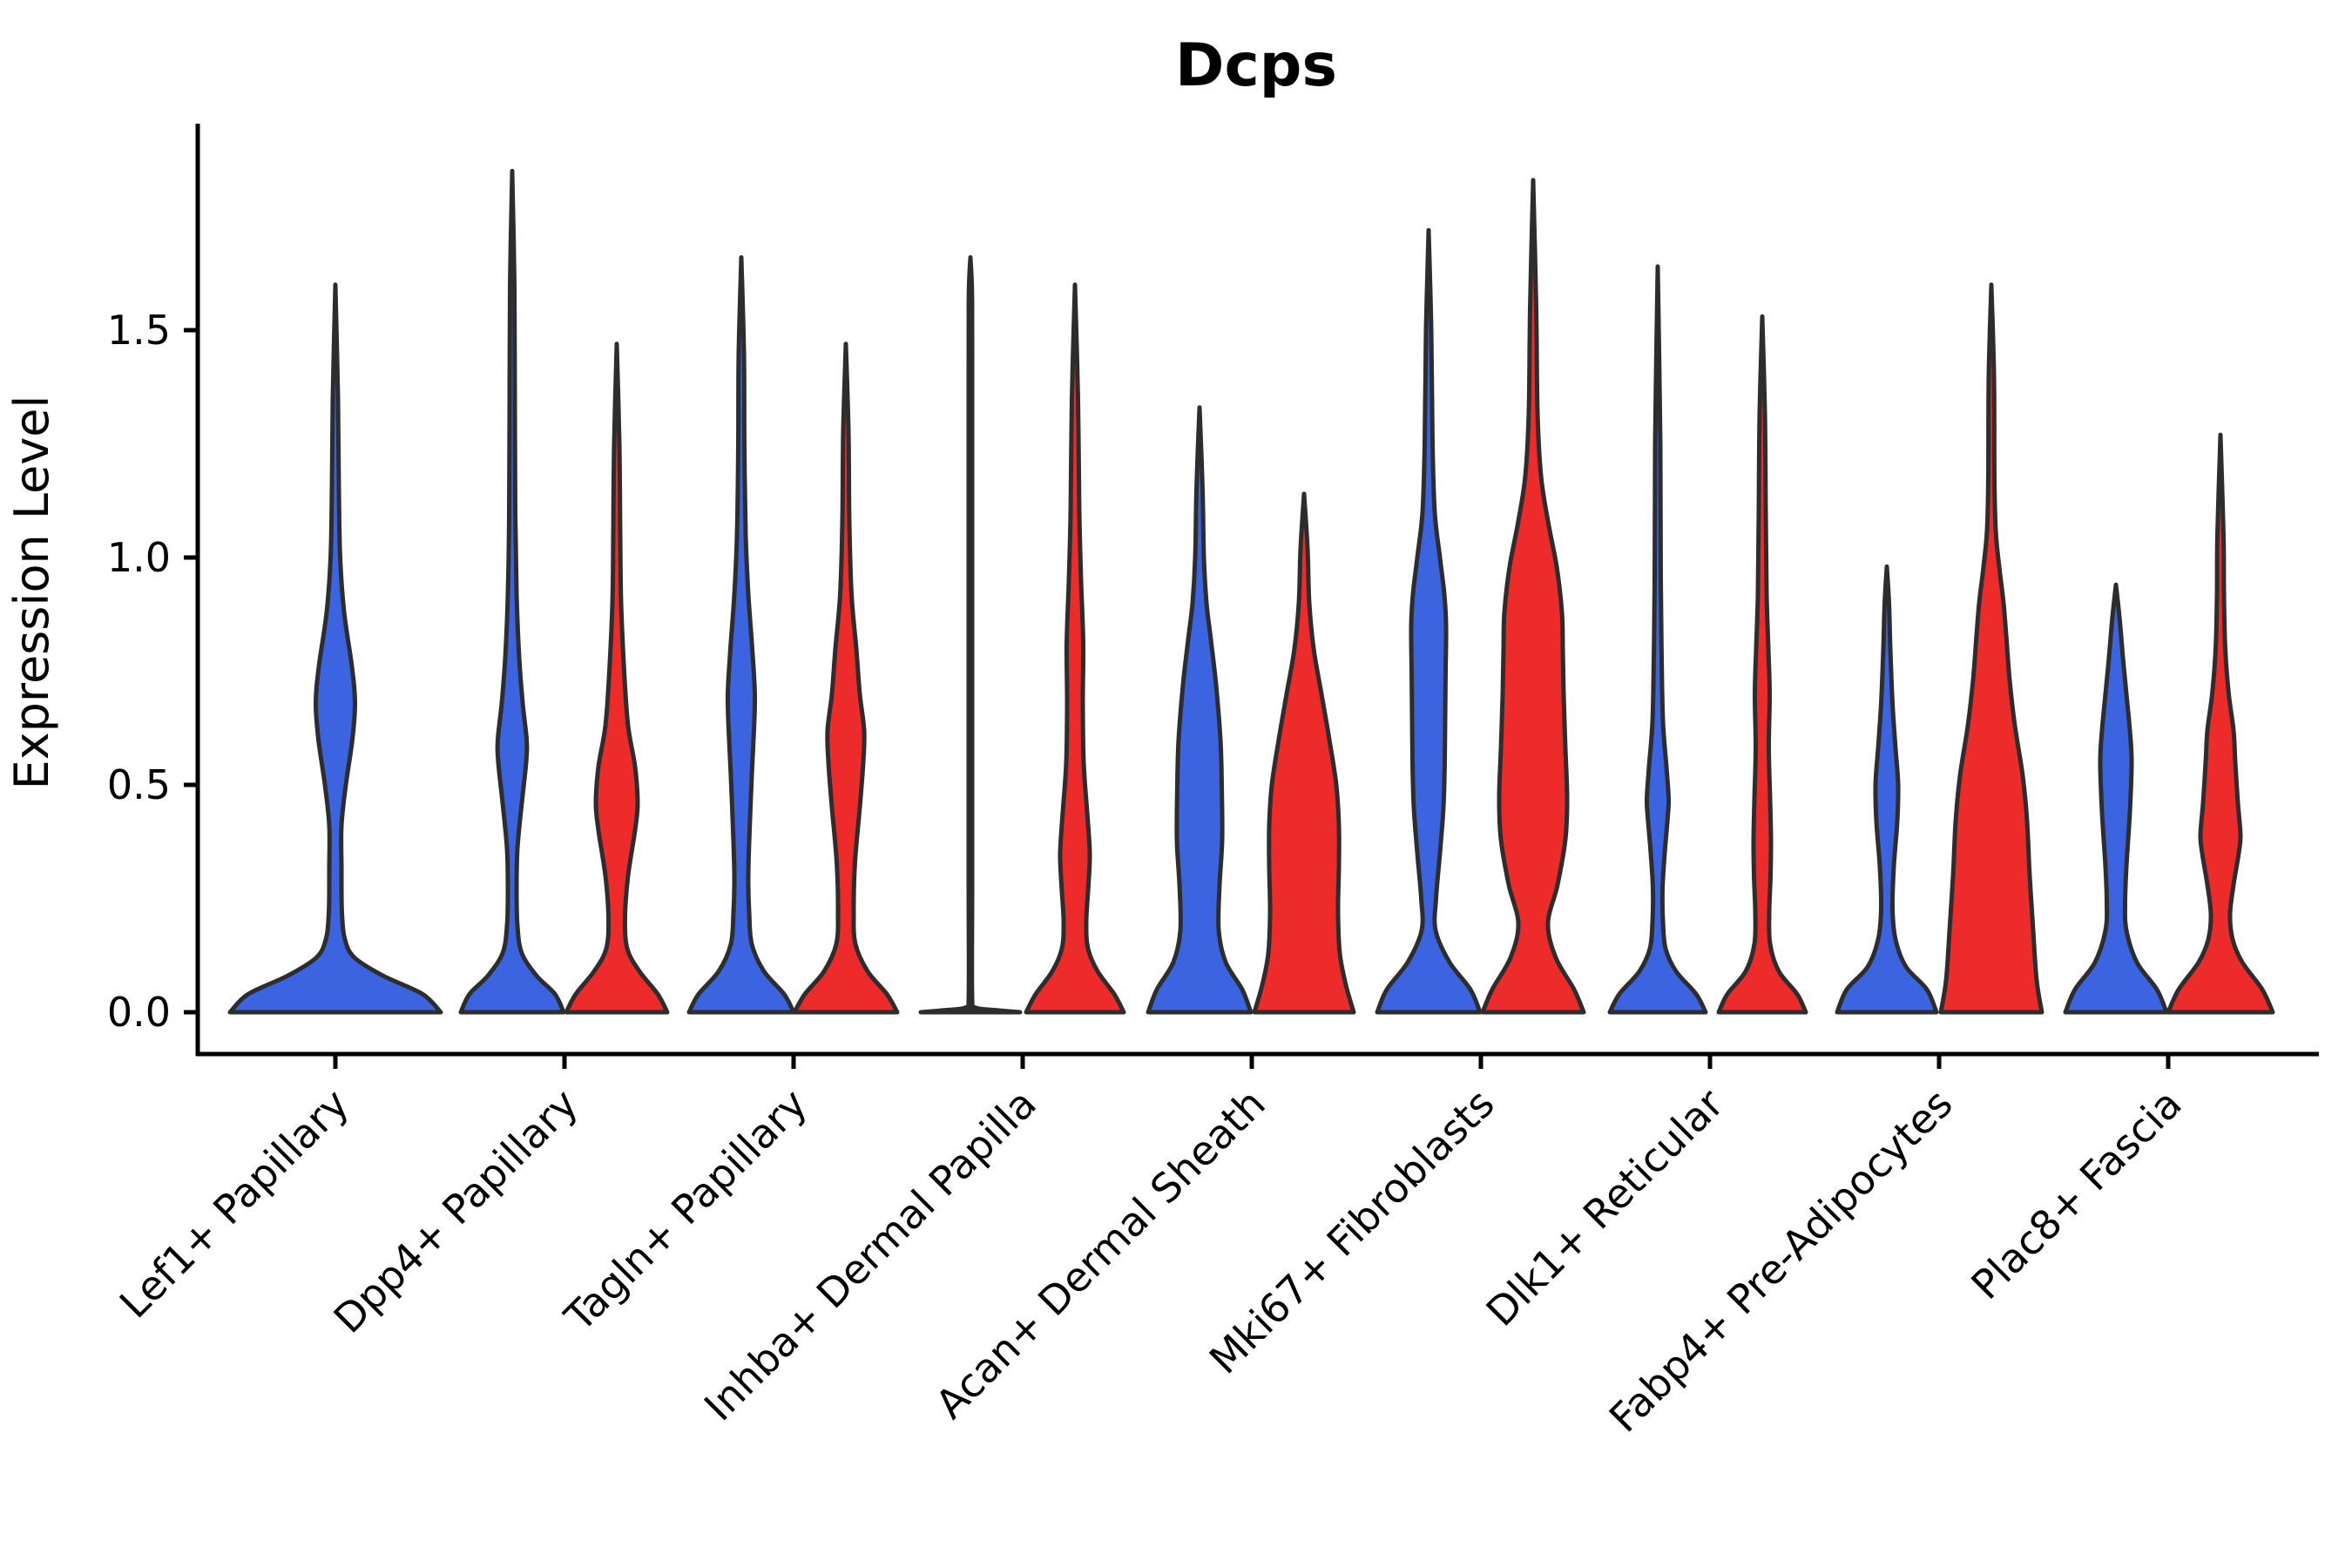  Describe the element at coordinates (512, 591) in the screenshot. I see `violin-2-blue` at that location.